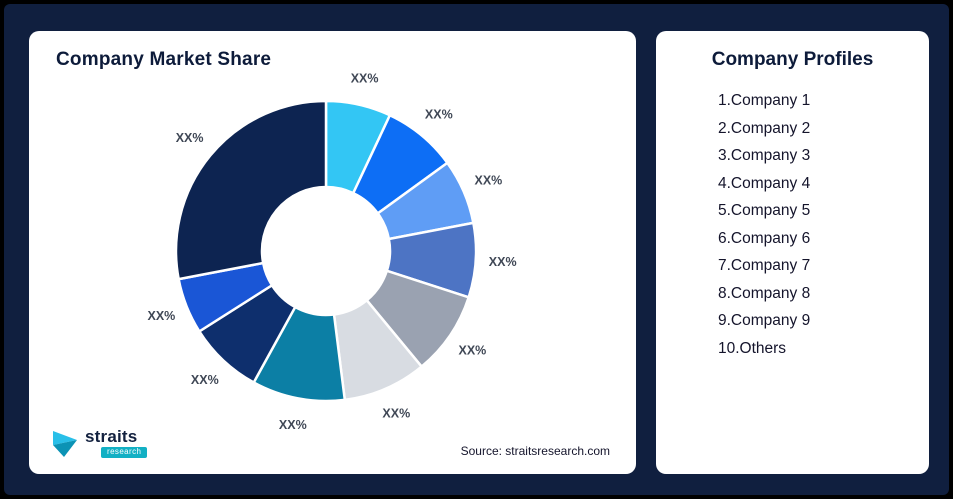 The image size is (953, 499). What do you see at coordinates (205, 380) in the screenshot?
I see `slice-label-8: XX%` at bounding box center [205, 380].